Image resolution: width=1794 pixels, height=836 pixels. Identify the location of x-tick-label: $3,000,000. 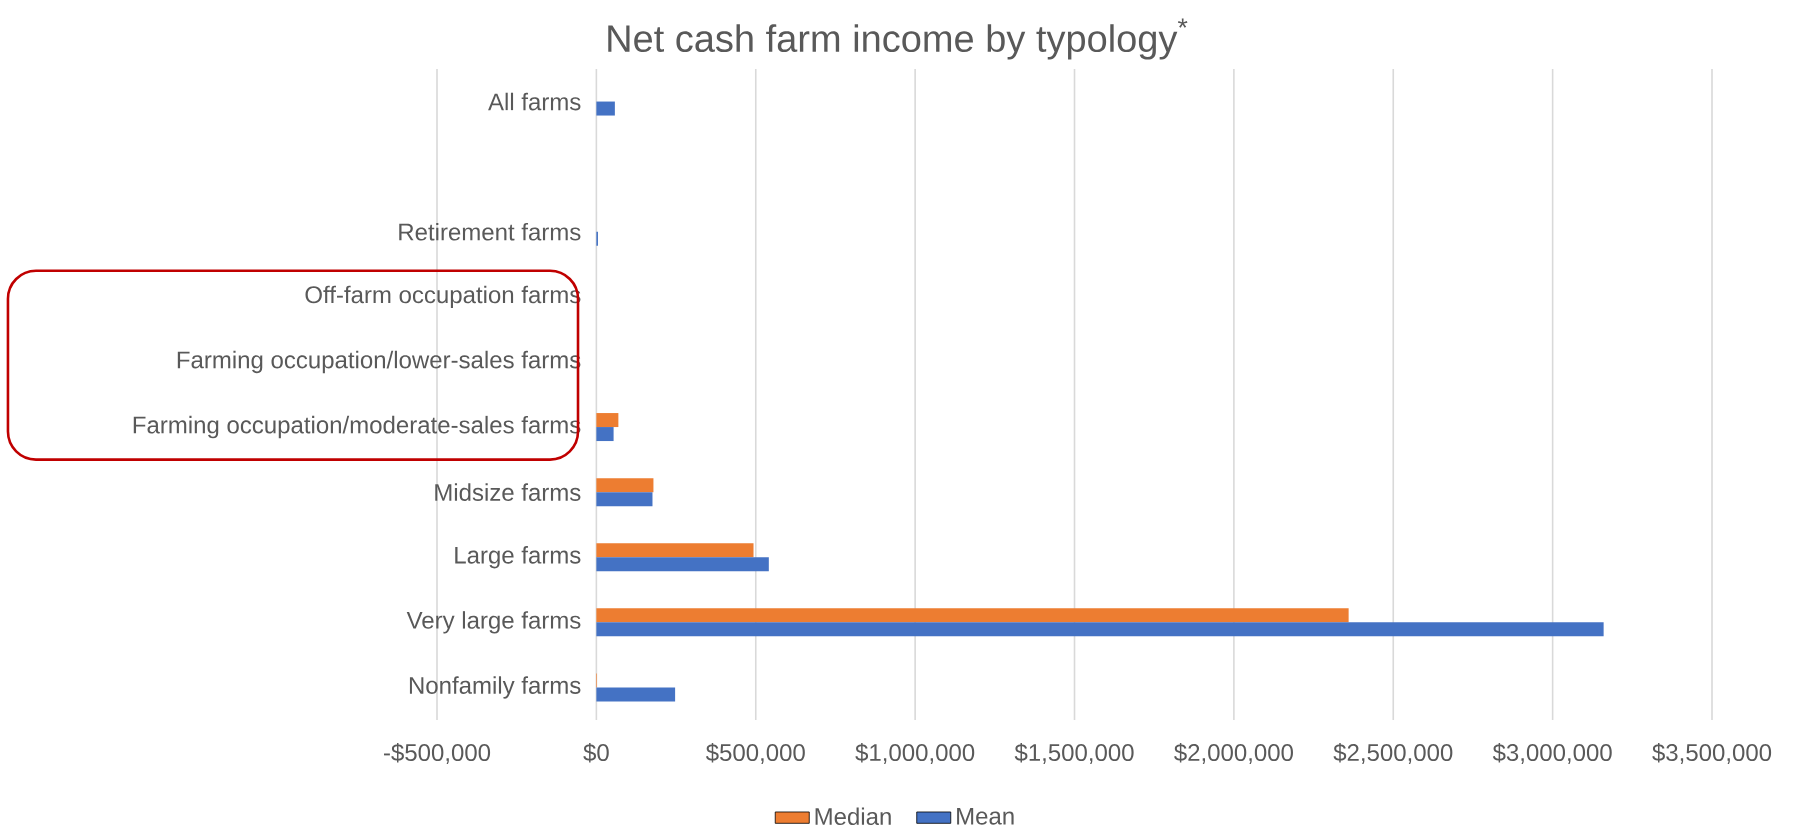
(1552, 753).